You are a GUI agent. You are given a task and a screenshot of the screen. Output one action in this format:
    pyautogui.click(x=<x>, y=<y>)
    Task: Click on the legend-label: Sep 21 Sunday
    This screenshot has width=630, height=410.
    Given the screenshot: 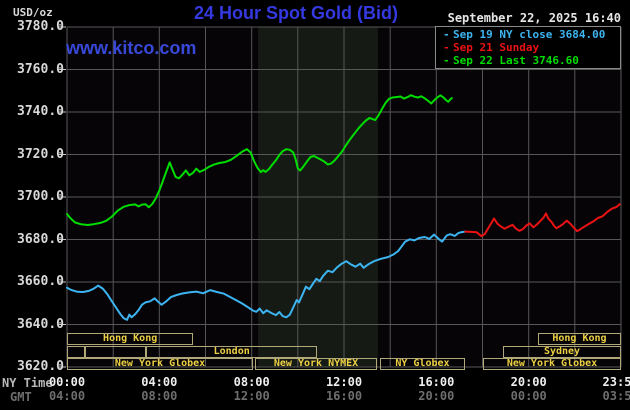 What is the action you would take?
    pyautogui.click(x=496, y=47)
    